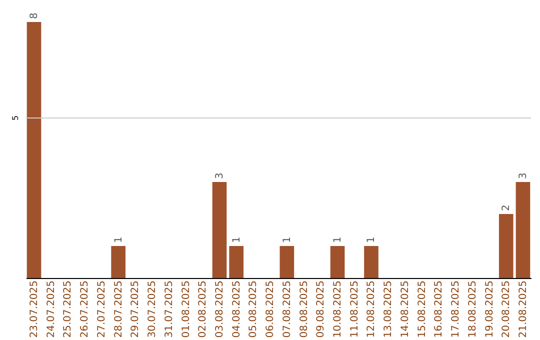  I want to click on x-tick-label: 29.07.2025, so click(136, 309).